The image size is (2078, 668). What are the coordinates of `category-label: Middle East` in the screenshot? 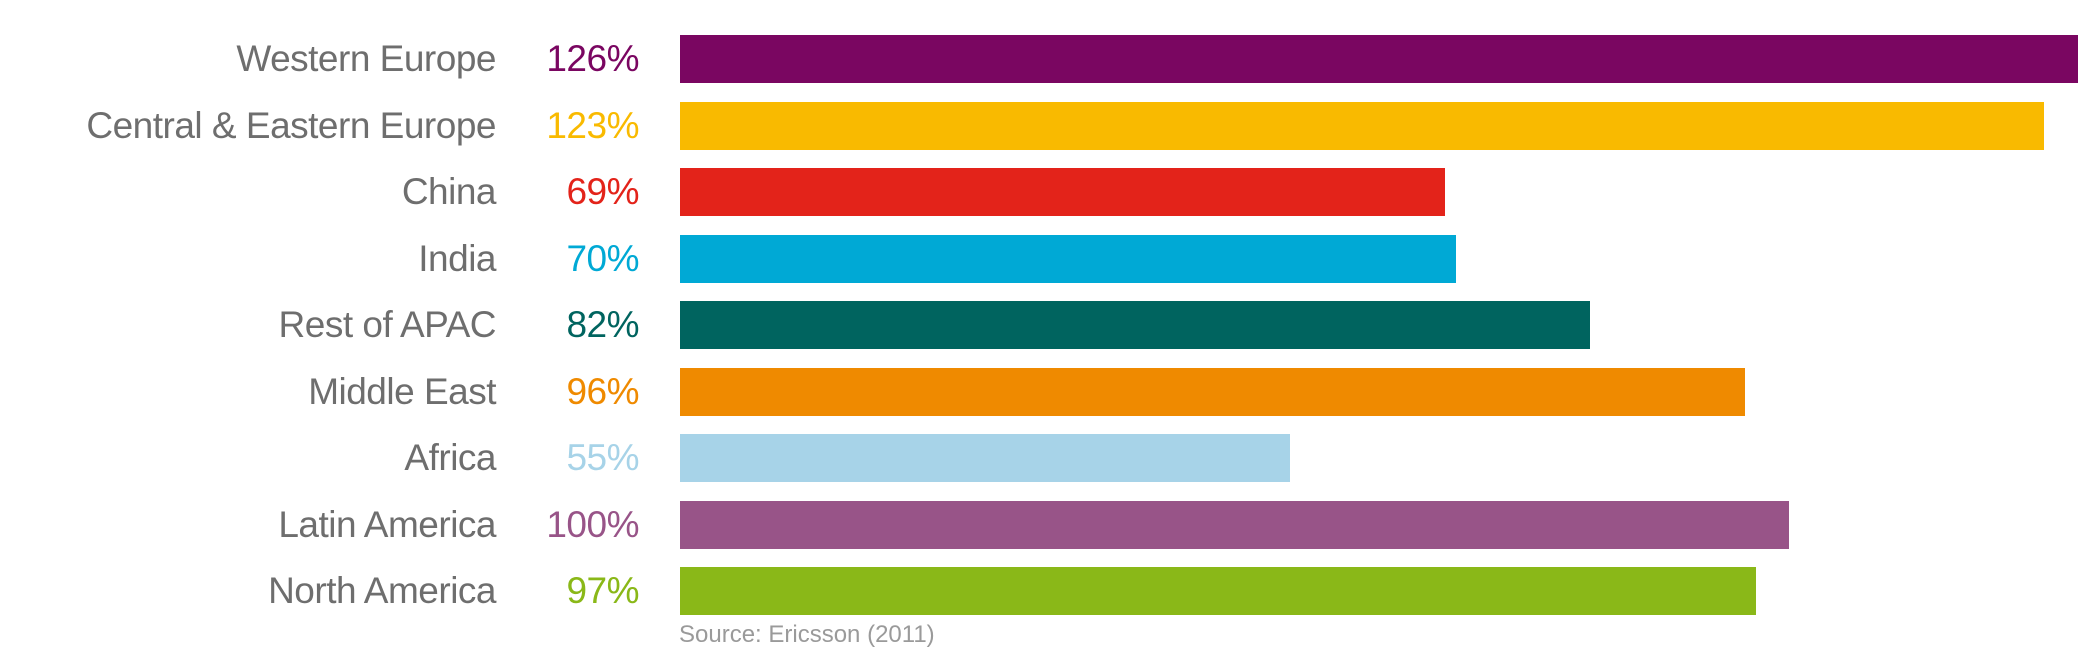 It's located at (402, 391).